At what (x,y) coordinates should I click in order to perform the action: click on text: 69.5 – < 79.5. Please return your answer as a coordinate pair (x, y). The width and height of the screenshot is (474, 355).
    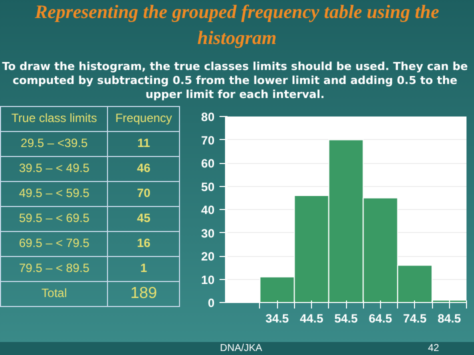
    Looking at the image, I should click on (54, 244).